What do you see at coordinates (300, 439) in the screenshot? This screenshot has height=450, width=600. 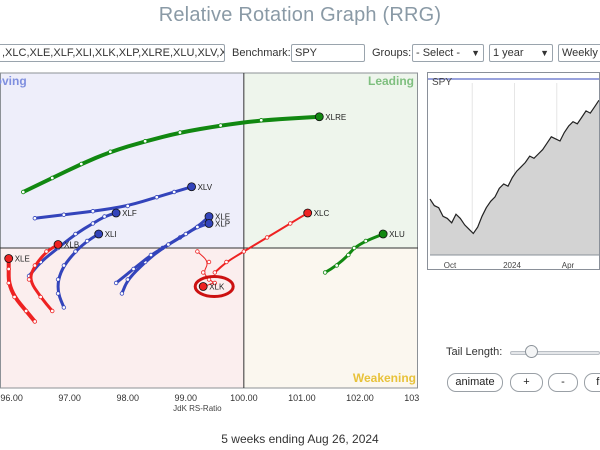 I see `period-caption: 5 weeks ending Aug 26, 2024` at bounding box center [300, 439].